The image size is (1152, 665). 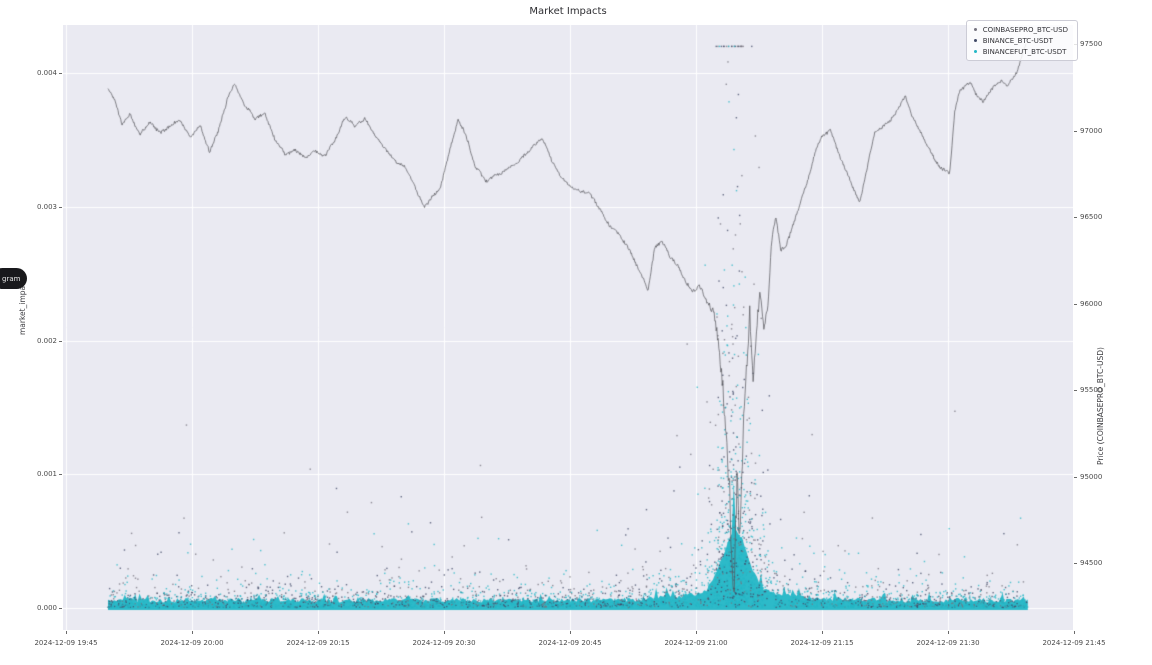 I want to click on chart-title: Market Impacts, so click(x=568, y=11).